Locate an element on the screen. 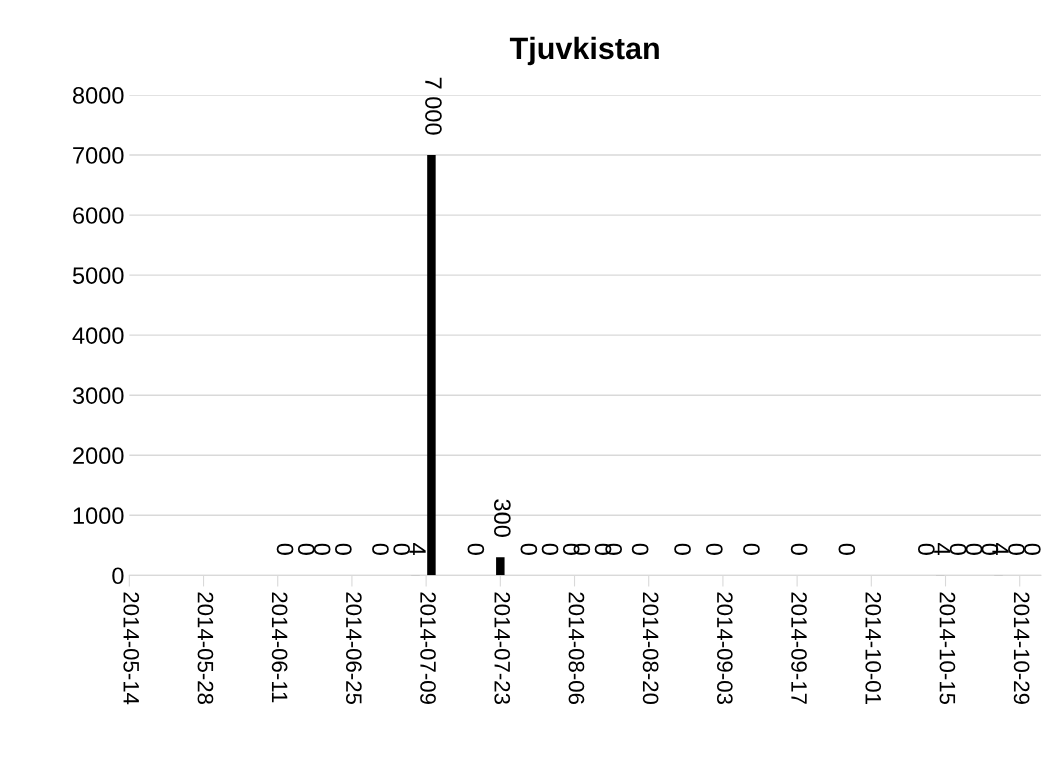 This screenshot has width=1043, height=760. data-label: 300 is located at coordinates (502, 518).